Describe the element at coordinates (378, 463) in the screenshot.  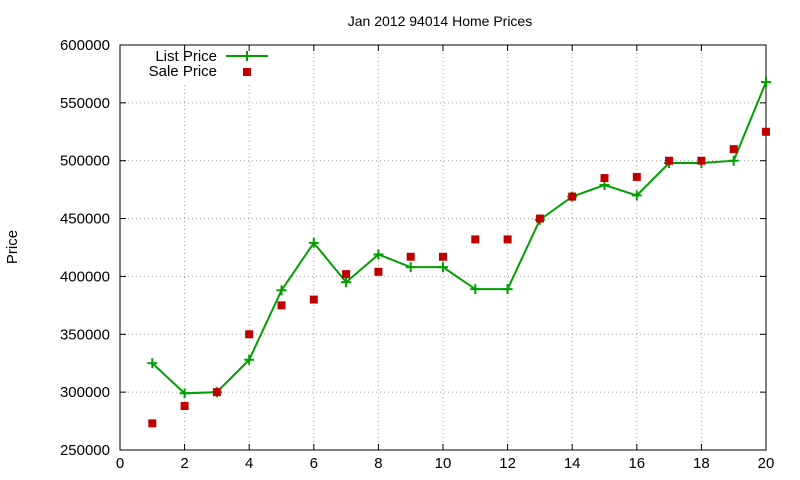
I see `x-tick-label: 8` at that location.